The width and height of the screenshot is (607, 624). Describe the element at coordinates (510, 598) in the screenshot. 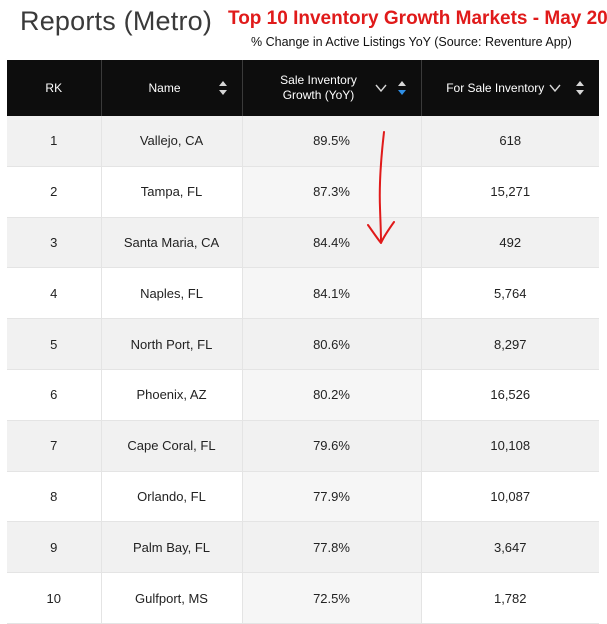

I see `inventory-cell: 1,782` at that location.